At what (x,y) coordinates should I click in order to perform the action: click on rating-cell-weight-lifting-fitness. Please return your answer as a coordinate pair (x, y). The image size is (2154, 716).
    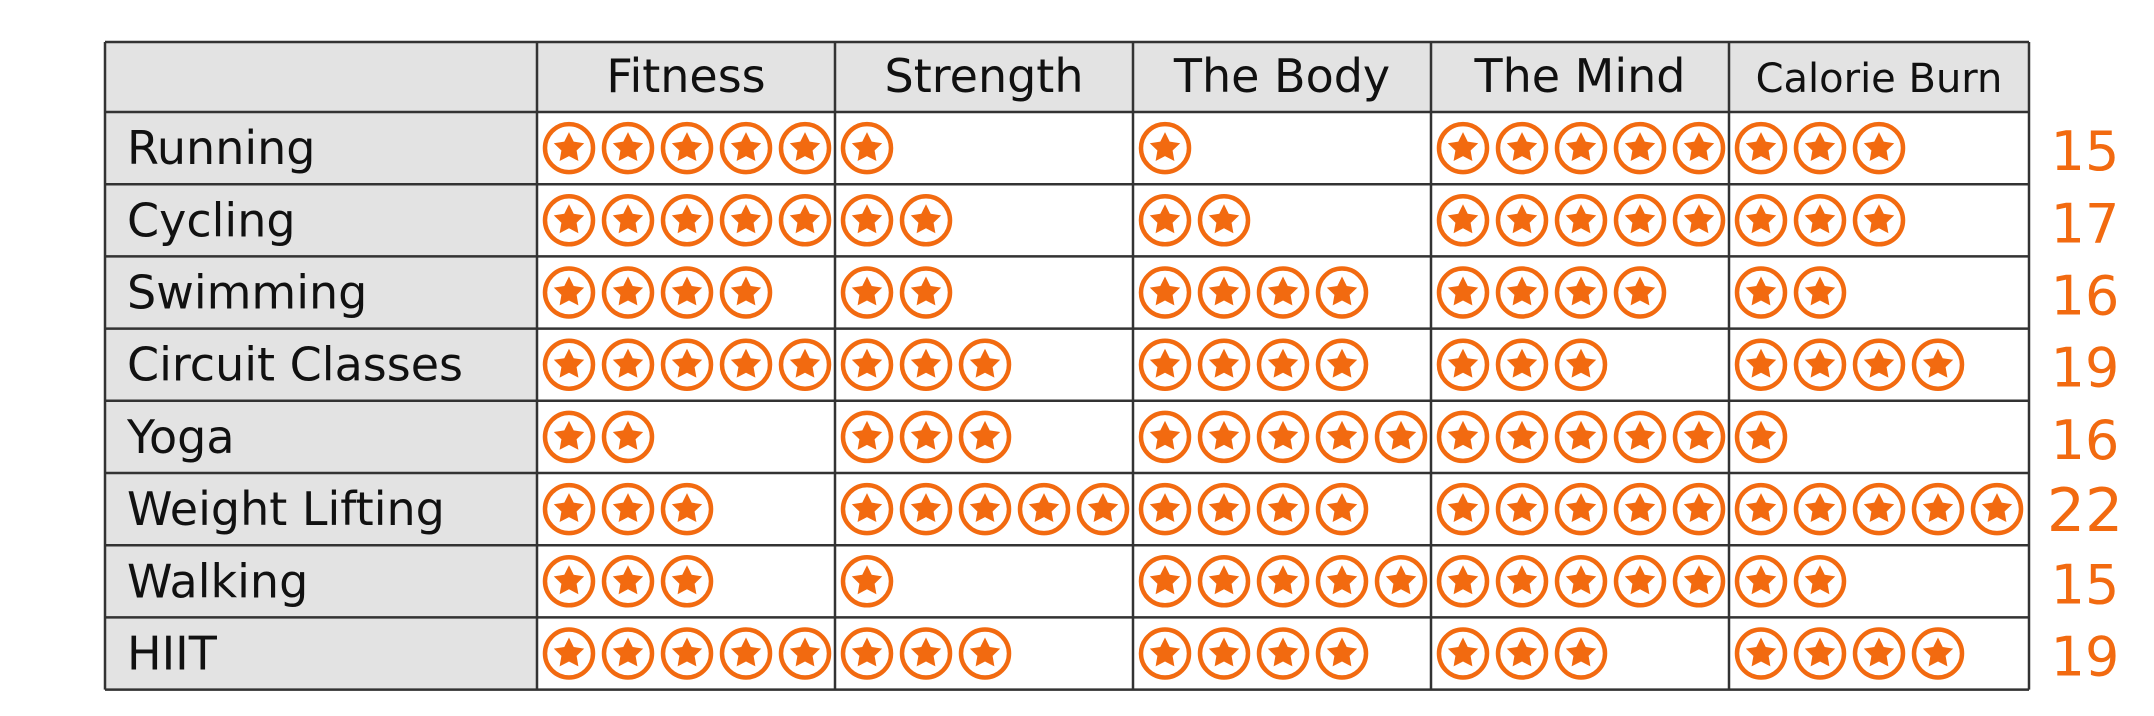
    Looking at the image, I should click on (628, 509).